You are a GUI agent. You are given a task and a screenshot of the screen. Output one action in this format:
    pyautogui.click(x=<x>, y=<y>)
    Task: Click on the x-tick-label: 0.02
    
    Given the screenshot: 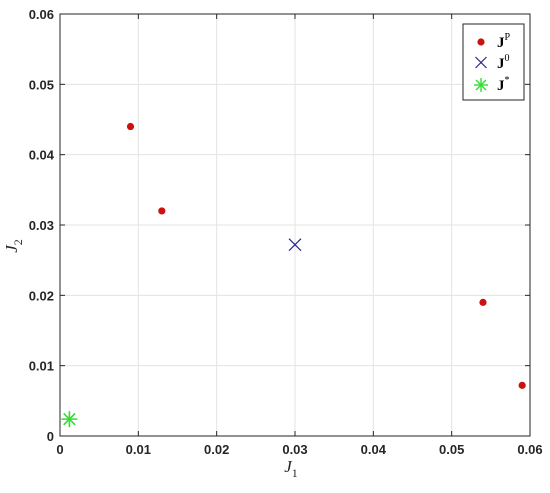 What is the action you would take?
    pyautogui.click(x=216, y=449)
    